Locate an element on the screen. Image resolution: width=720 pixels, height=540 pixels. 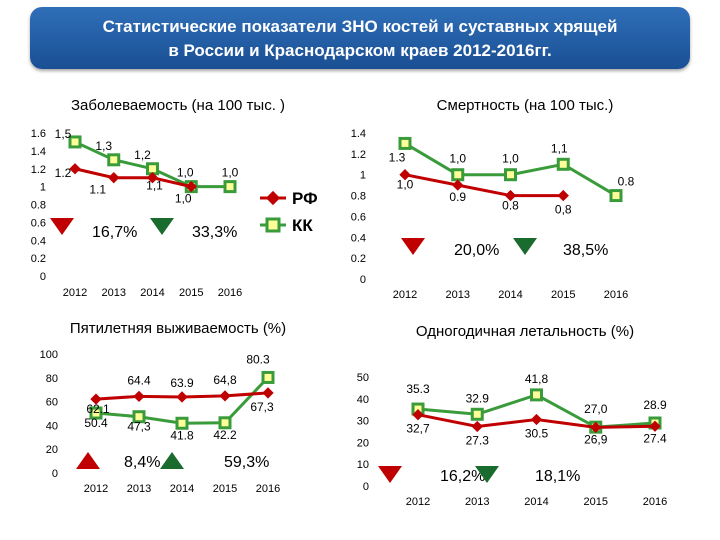
chart-title-mortality: Смертность (на 100 тыс.) is located at coordinates (525, 105).